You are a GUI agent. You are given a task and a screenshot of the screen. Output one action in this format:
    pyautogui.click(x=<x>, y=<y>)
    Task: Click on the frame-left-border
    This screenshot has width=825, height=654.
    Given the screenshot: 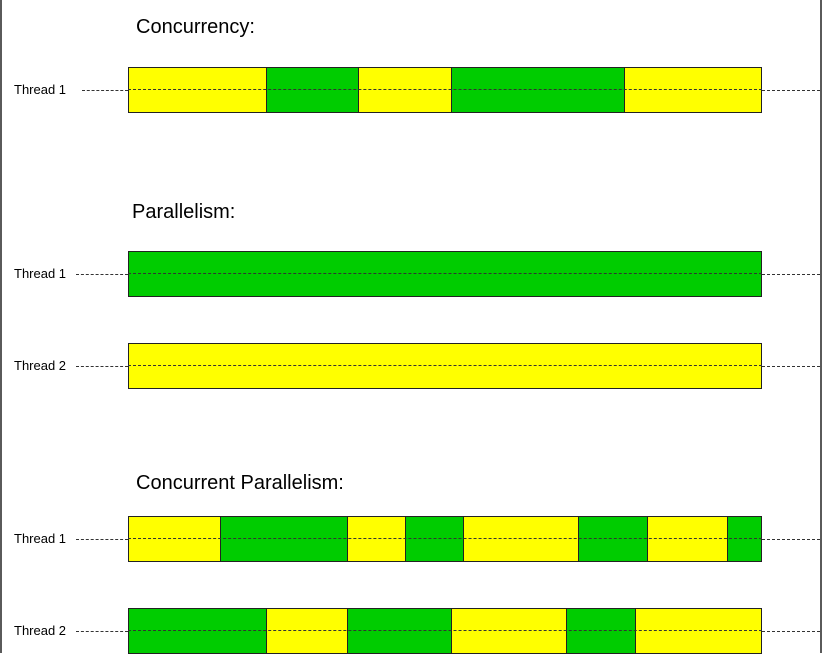 What is the action you would take?
    pyautogui.click(x=1, y=326)
    